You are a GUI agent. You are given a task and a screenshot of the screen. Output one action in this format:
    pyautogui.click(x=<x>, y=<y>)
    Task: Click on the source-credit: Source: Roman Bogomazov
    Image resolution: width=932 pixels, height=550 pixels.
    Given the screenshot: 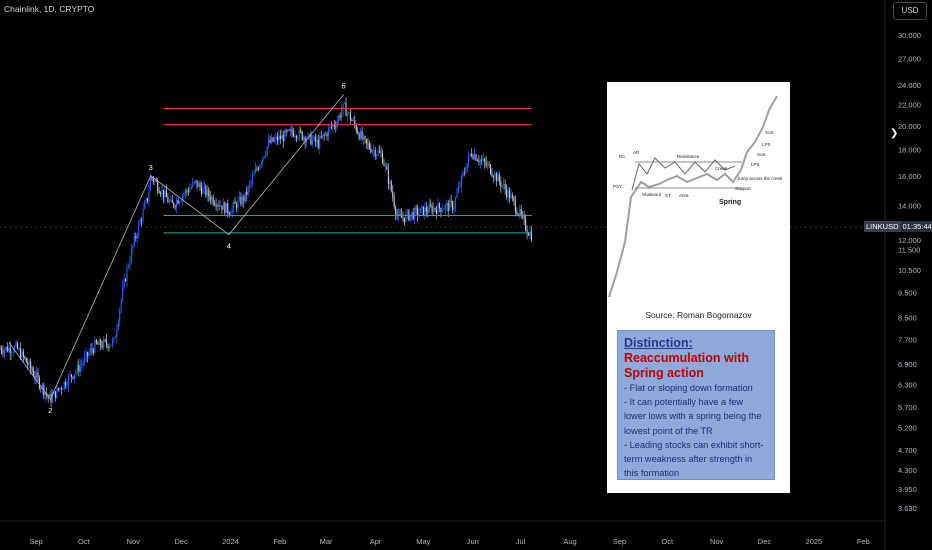 What is the action you would take?
    pyautogui.click(x=698, y=315)
    